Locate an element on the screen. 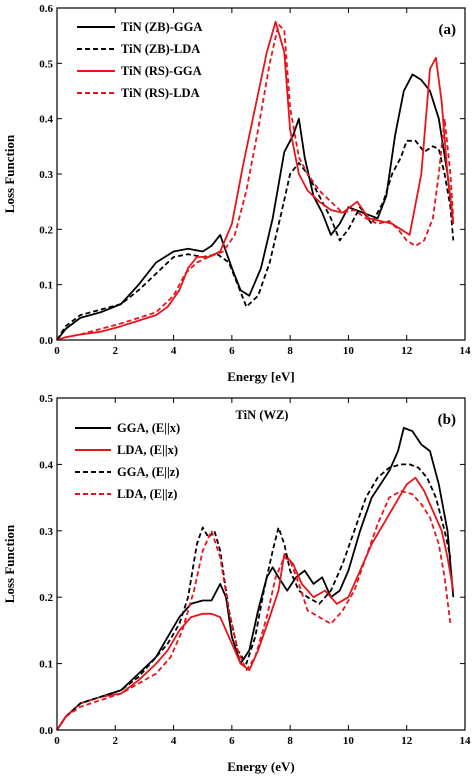  legend-label: LDA, (E||x) is located at coordinates (147, 450).